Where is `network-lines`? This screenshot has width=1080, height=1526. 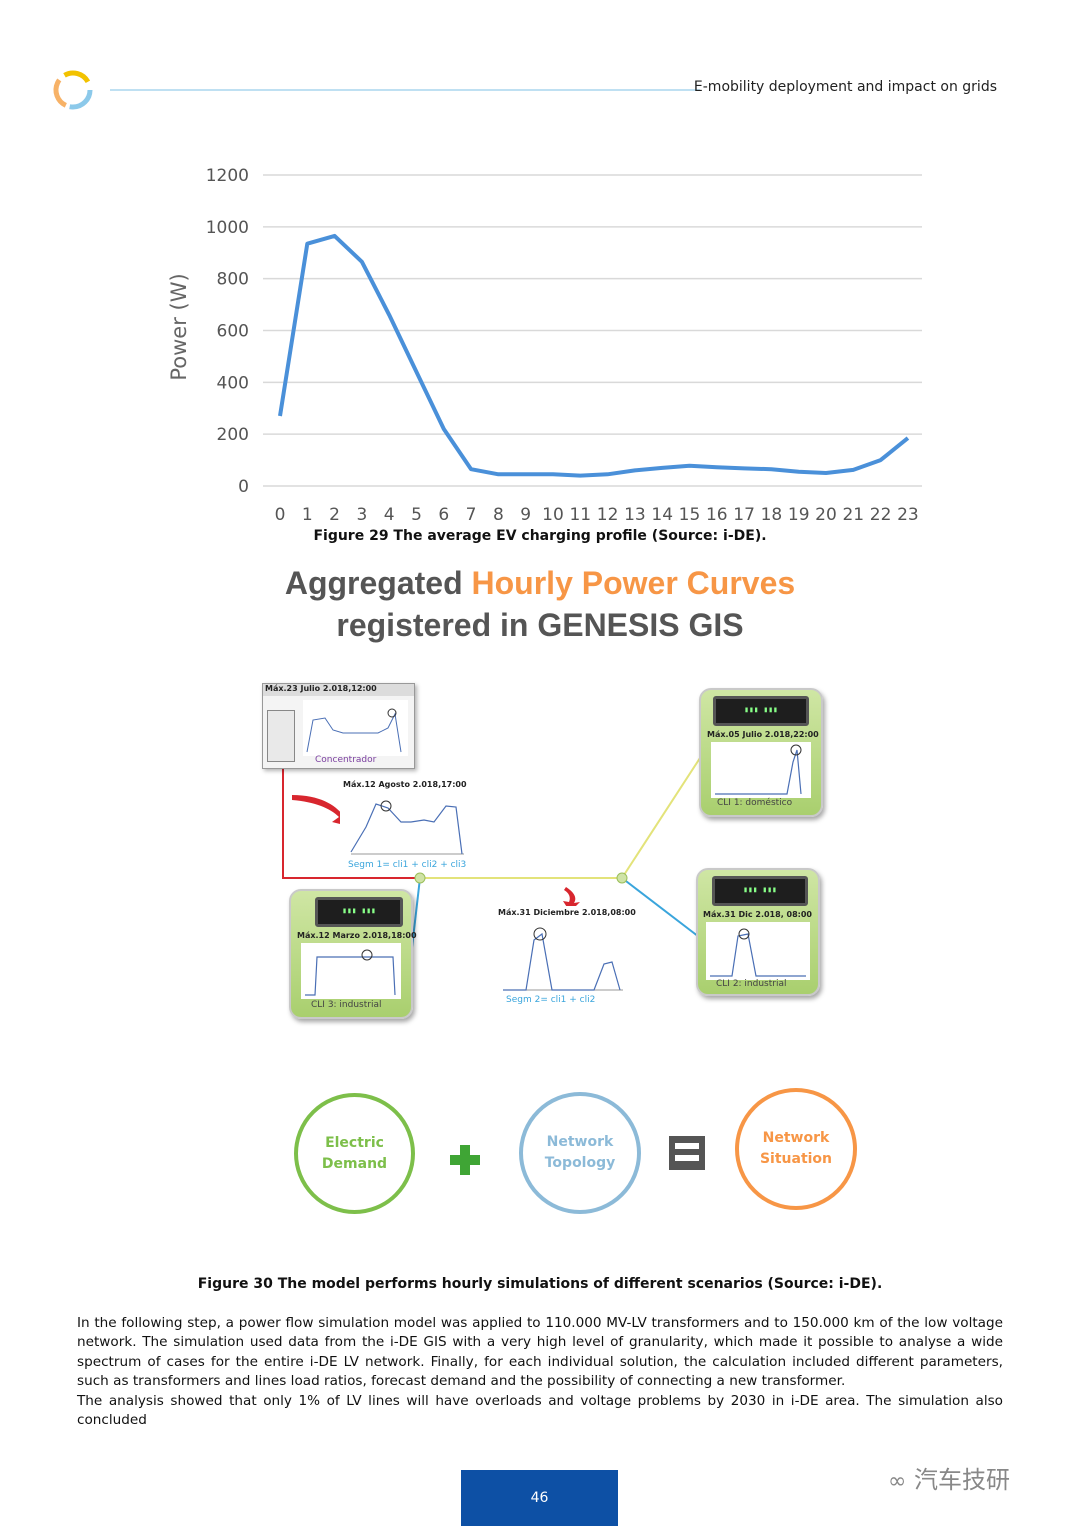 network-lines is located at coordinates (490, 854).